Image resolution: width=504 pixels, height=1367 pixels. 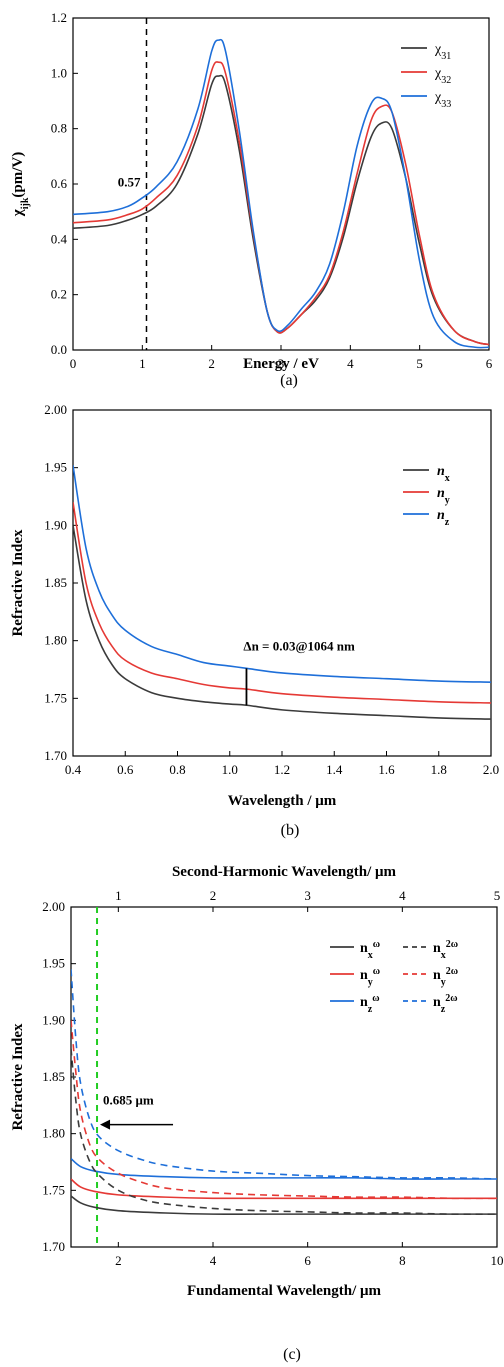 What do you see at coordinates (105, 1124) in the screenshot?
I see `annotation-arrow-head` at bounding box center [105, 1124].